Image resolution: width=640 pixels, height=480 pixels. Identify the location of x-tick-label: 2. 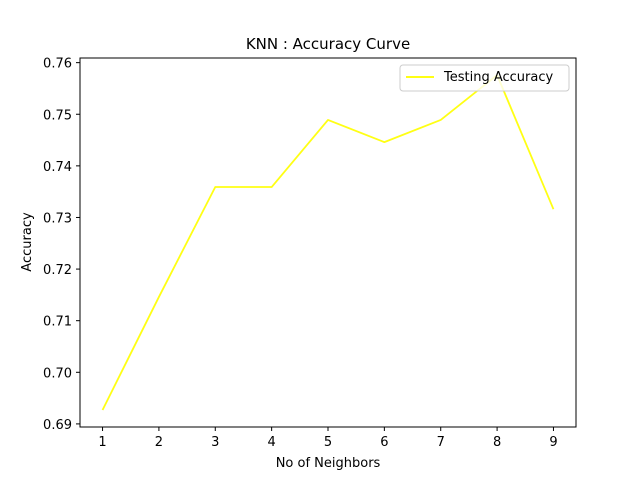
(159, 442).